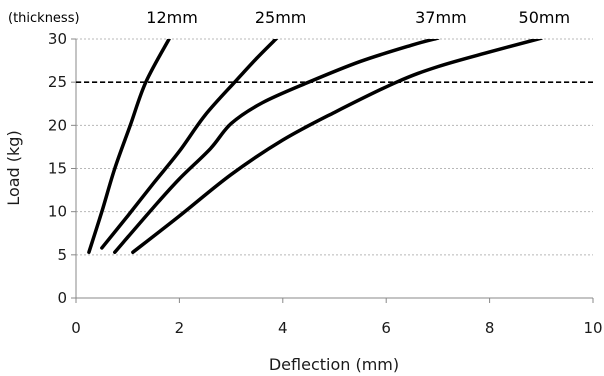  Describe the element at coordinates (44, 18) in the screenshot. I see `thickness-annotation: (thickness)` at that location.